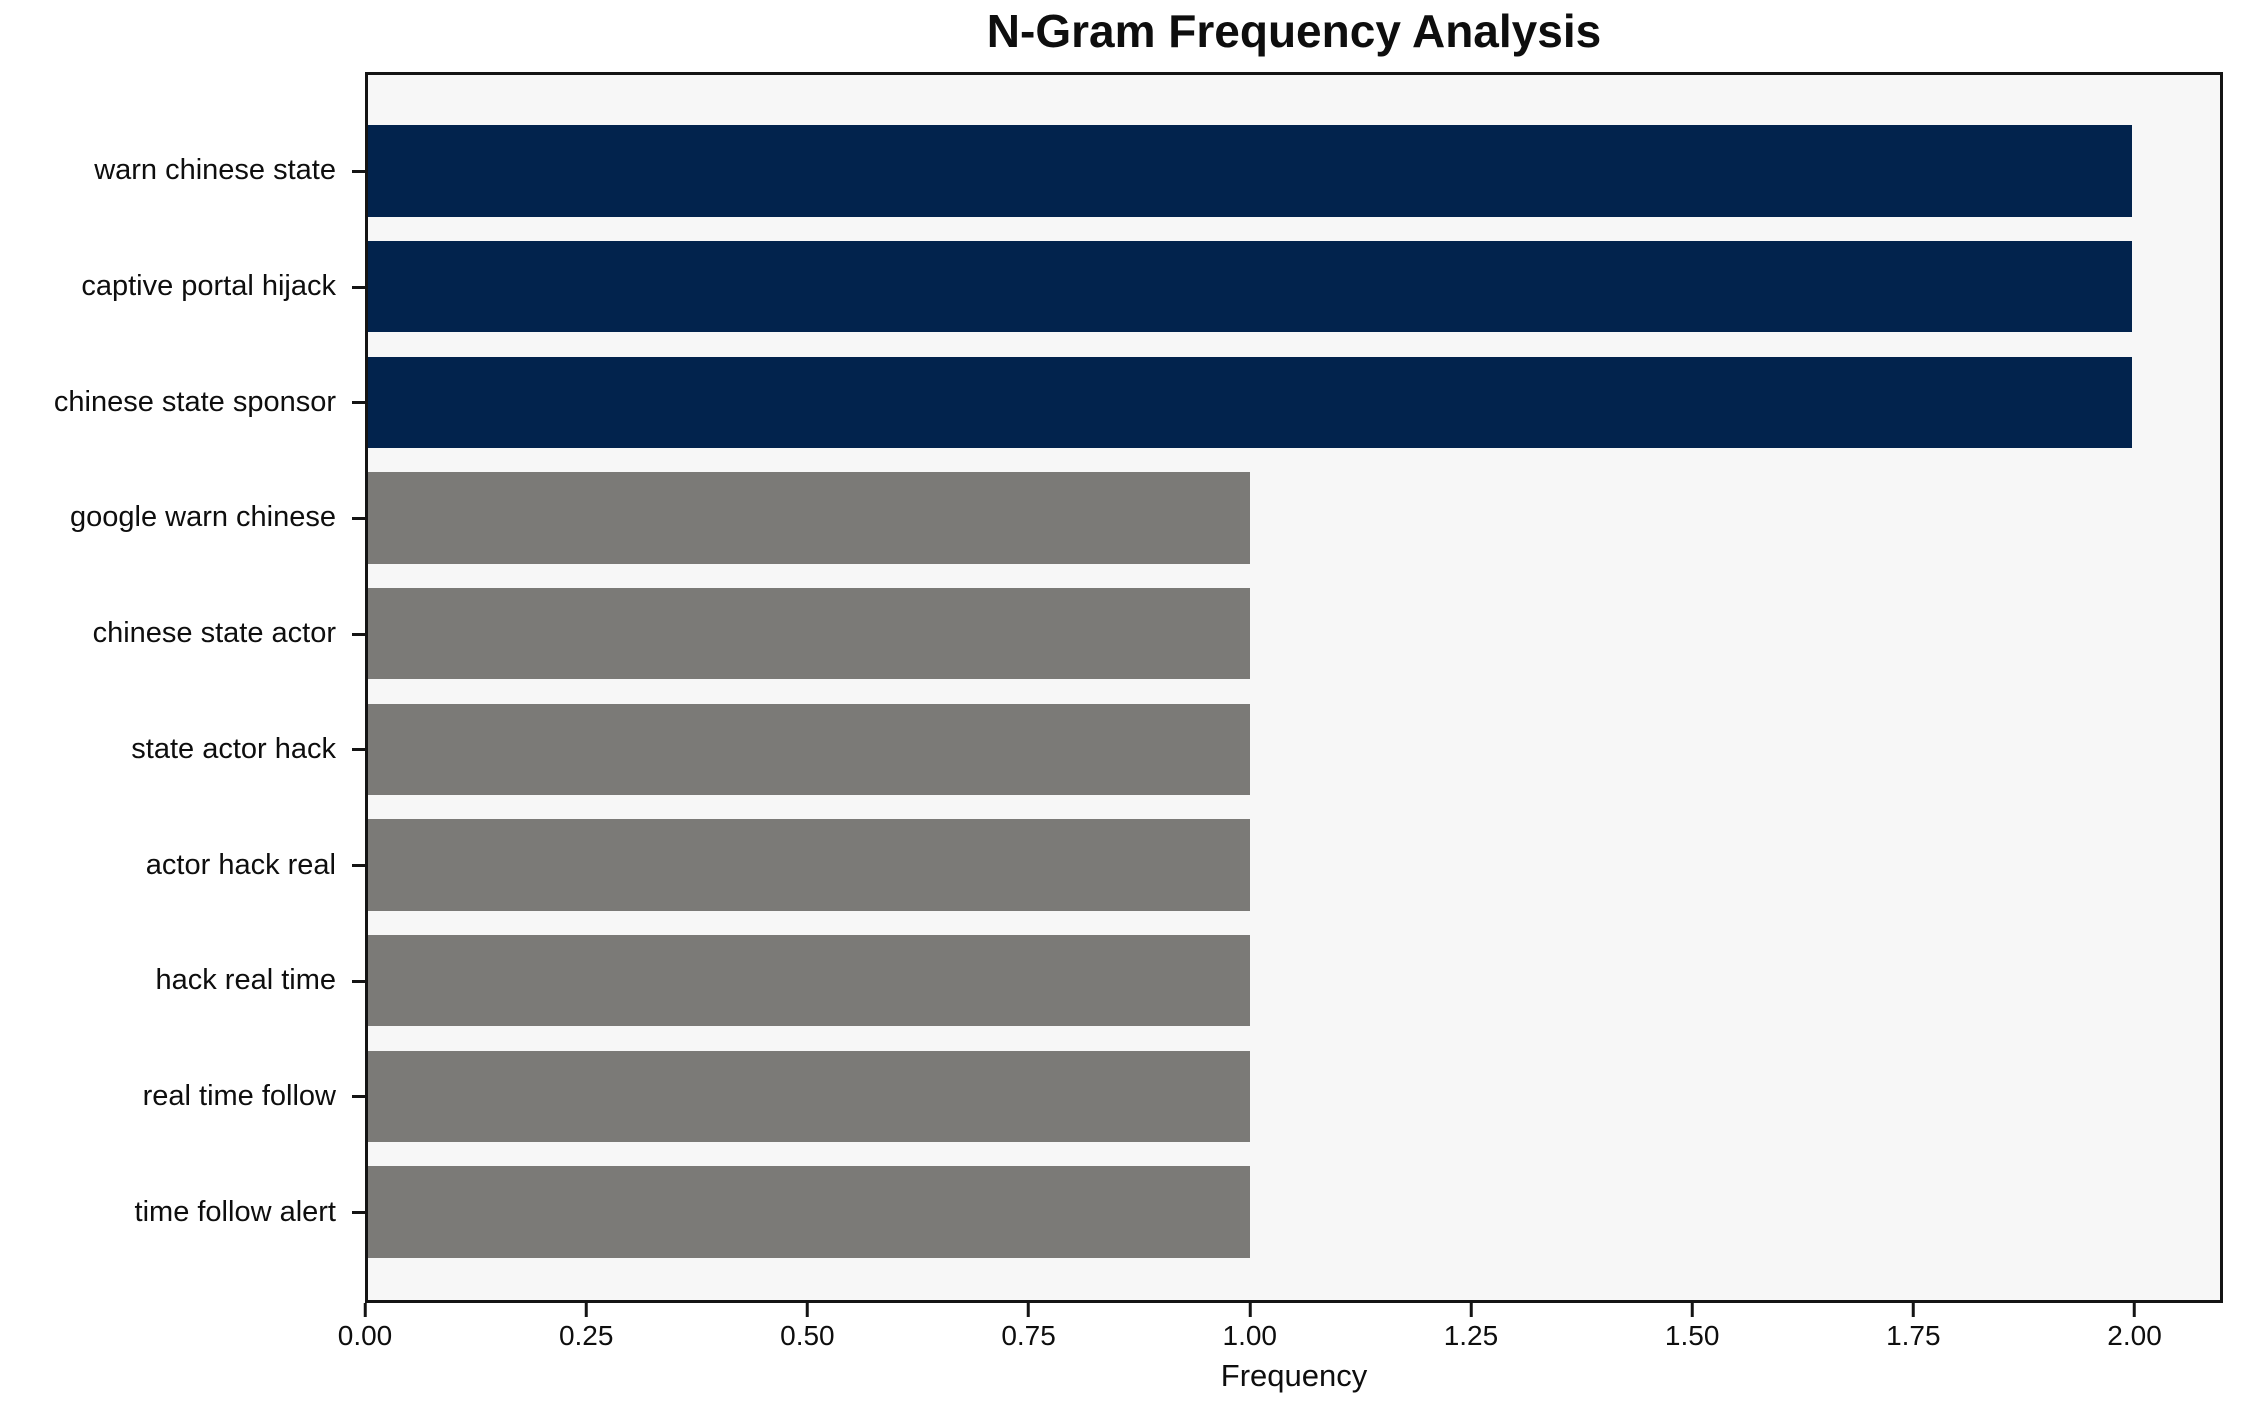 The height and width of the screenshot is (1414, 2243). What do you see at coordinates (586, 1335) in the screenshot?
I see `x-tick-label: 0.25` at bounding box center [586, 1335].